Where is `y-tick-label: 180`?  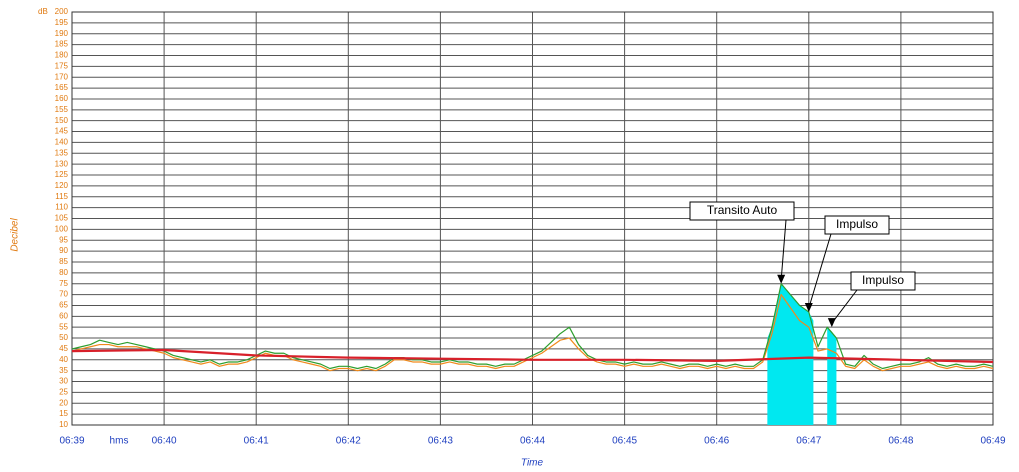
y-tick-label: 180 is located at coordinates (62, 55).